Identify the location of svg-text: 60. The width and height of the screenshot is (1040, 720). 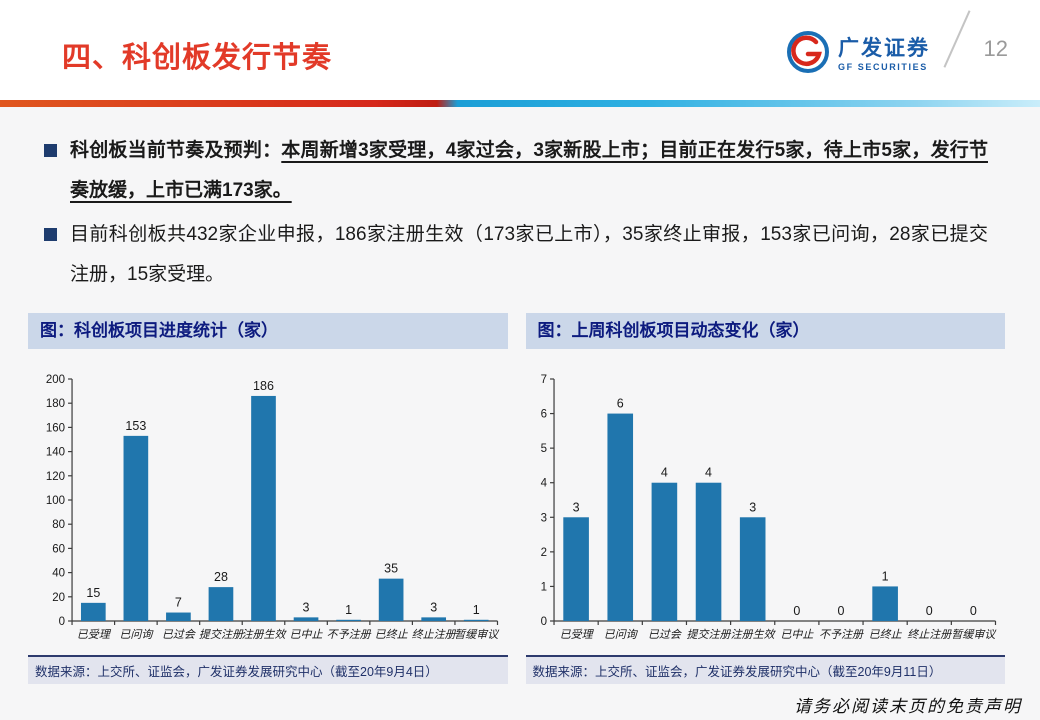
(58, 549).